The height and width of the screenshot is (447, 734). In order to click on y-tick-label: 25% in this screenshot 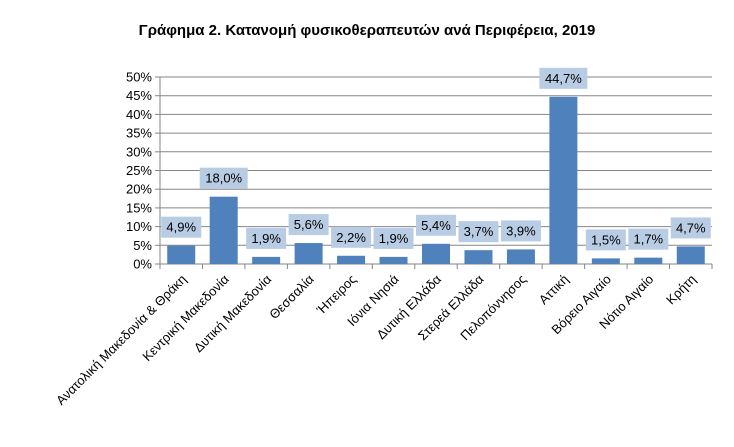, I will do `click(139, 170)`.